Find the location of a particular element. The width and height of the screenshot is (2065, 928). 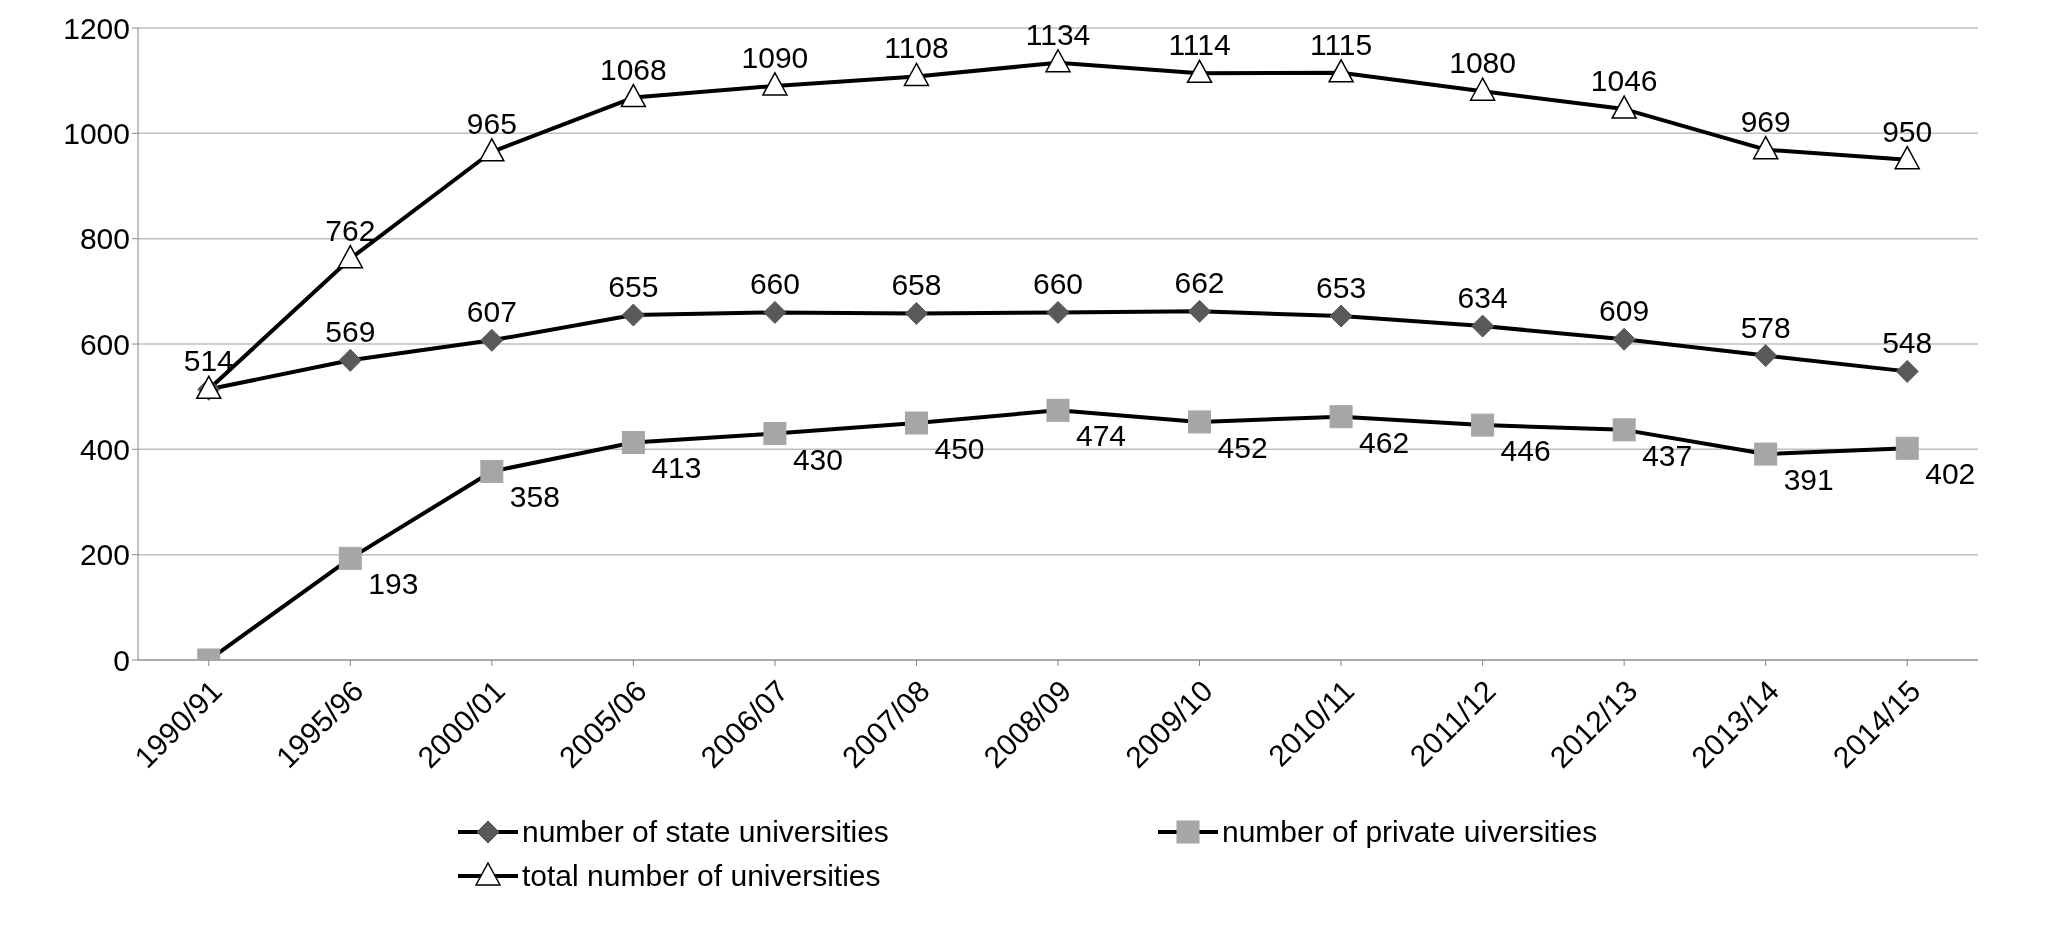

data-label: 391 is located at coordinates (1808, 480).